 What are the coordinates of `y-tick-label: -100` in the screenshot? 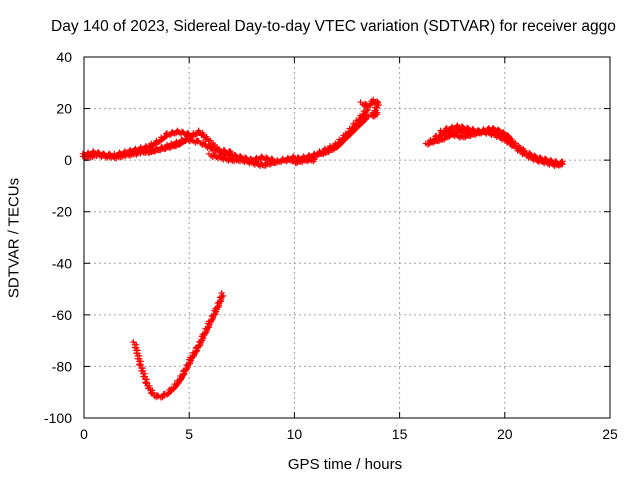 It's located at (58, 418).